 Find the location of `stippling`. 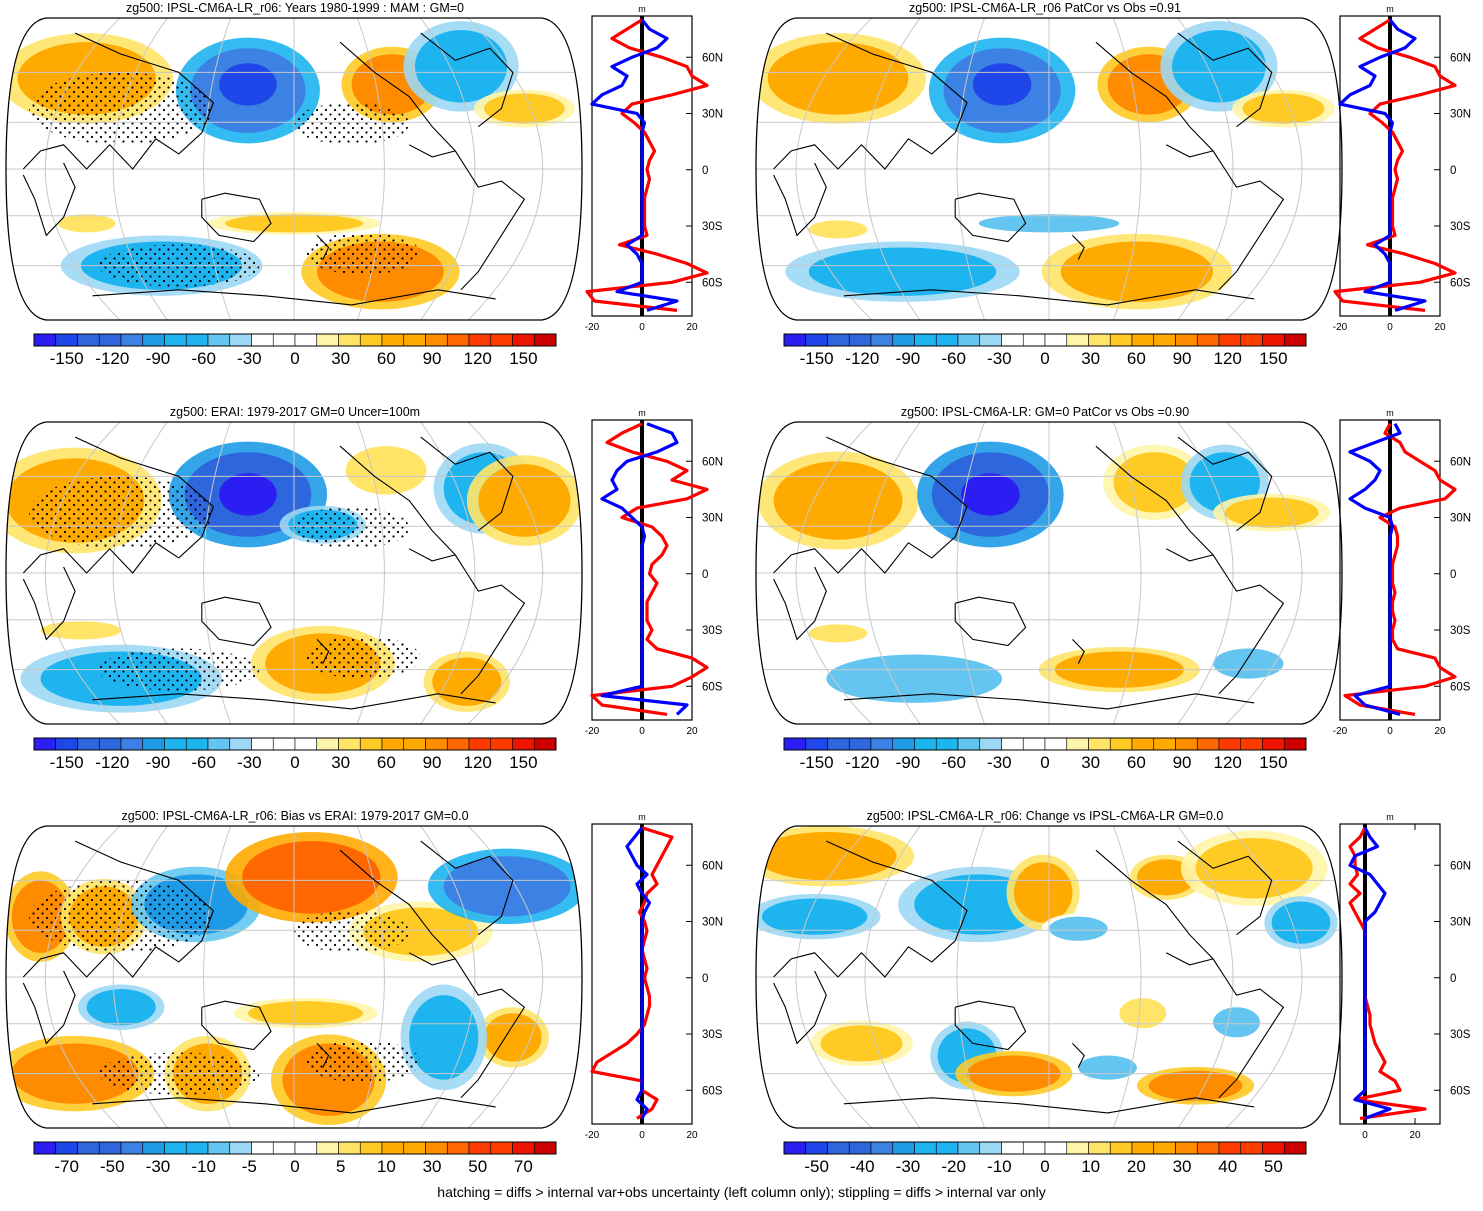

stippling is located at coordinates (352, 123).